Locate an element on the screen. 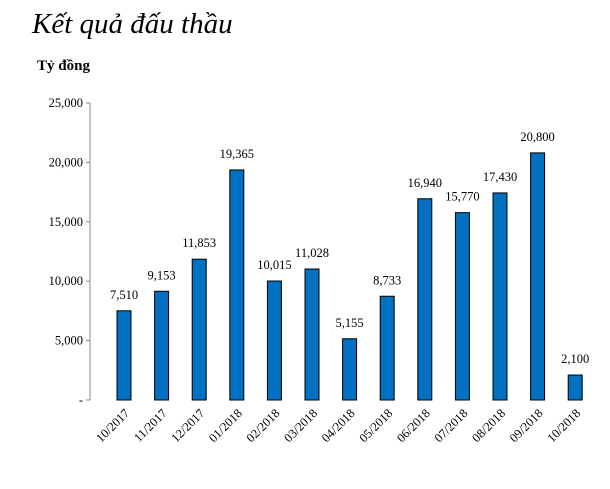  x-tick-label: 10/2017 is located at coordinates (112, 425).